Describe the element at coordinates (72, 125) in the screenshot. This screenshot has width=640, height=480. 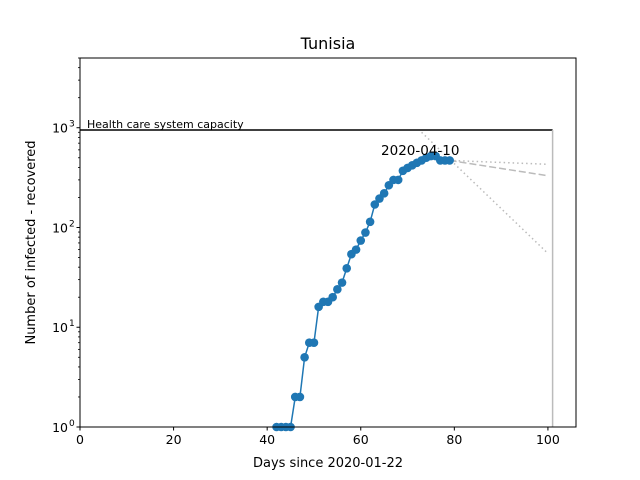
I see `y-tick-exponent: 3` at that location.